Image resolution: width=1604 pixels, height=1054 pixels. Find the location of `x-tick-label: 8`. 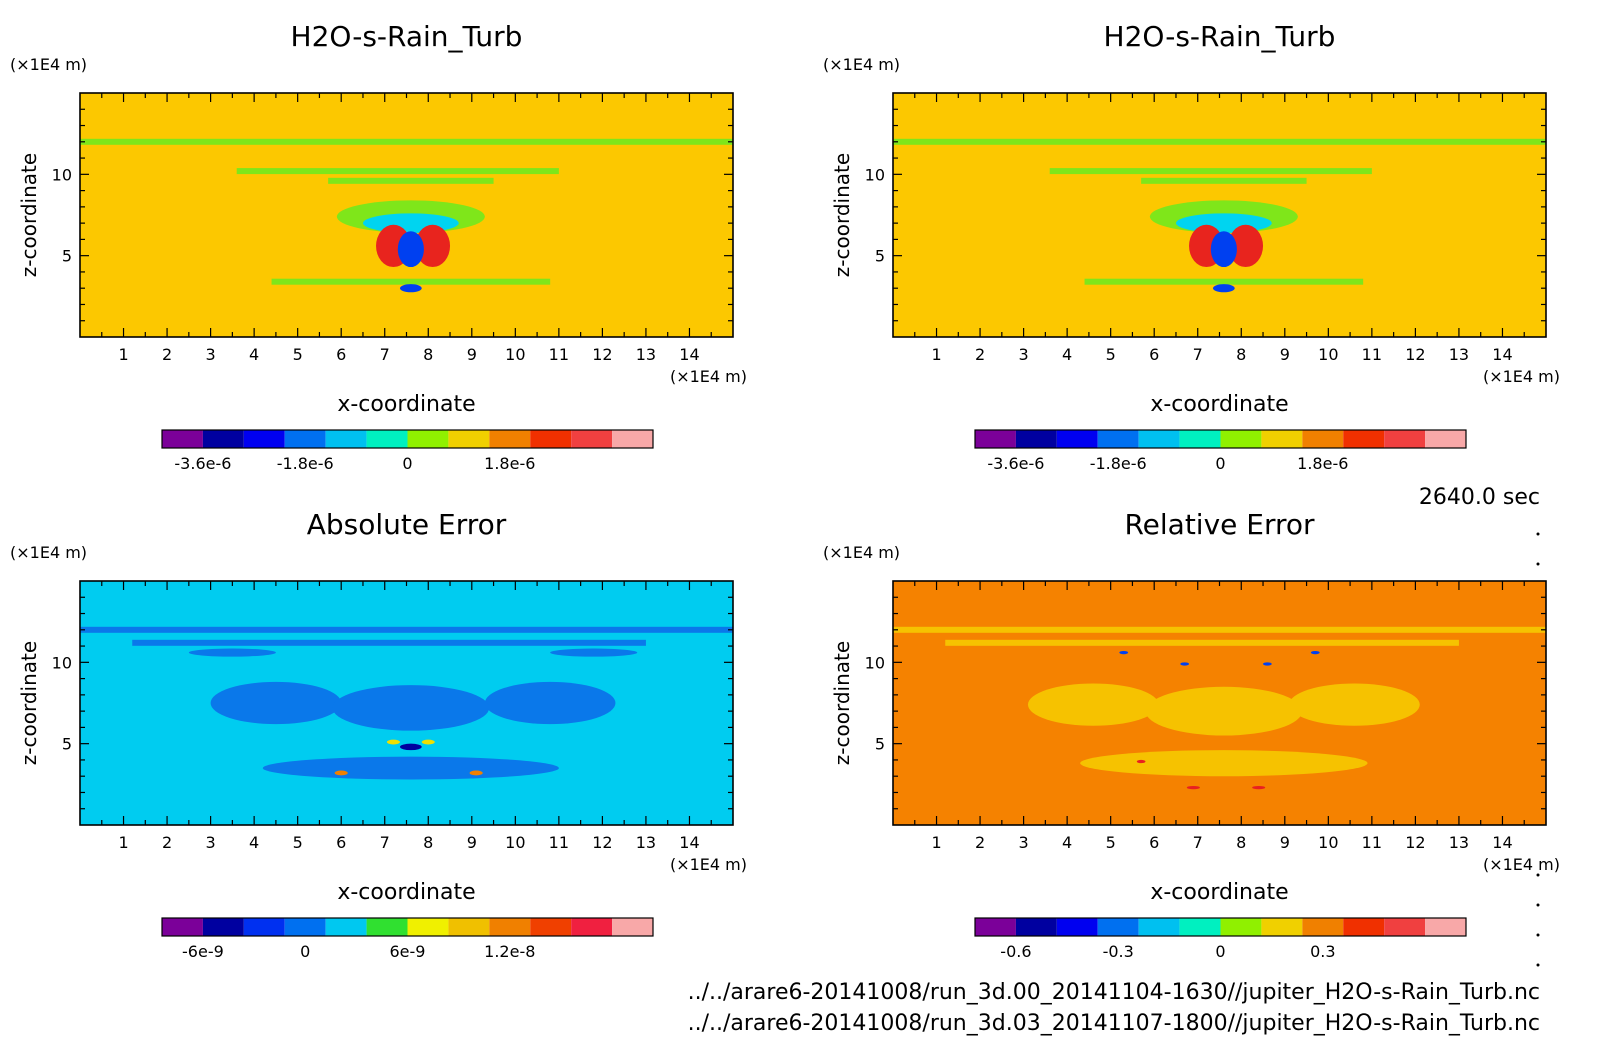

x-tick-label: 8 is located at coordinates (1241, 842).